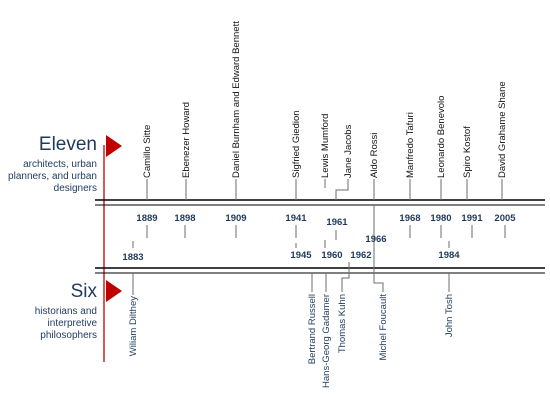 The width and height of the screenshot is (550, 410). Describe the element at coordinates (320, 202) in the screenshot. I see `upper-timeline-axis` at that location.